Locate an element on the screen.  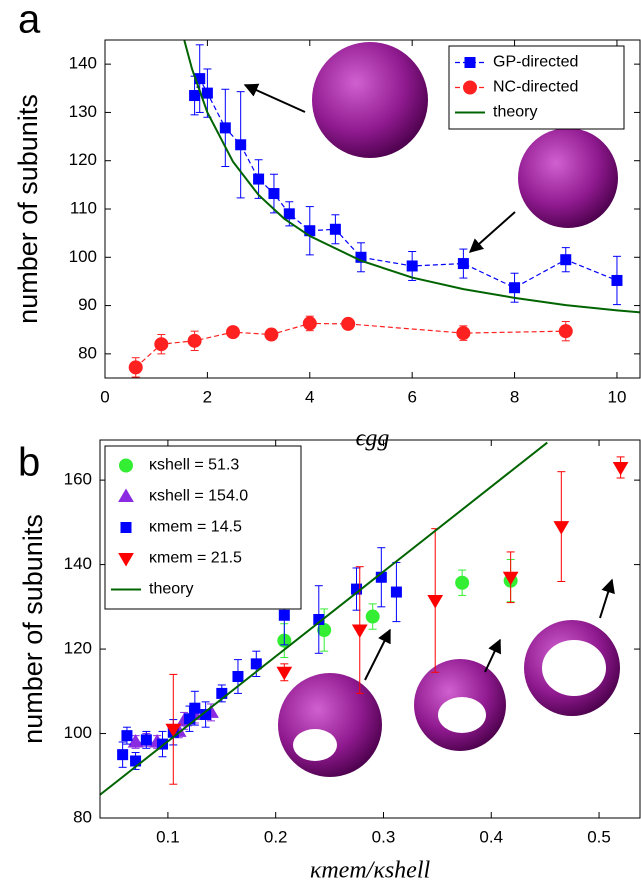
x-tick-label: 0.5 is located at coordinates (599, 836).